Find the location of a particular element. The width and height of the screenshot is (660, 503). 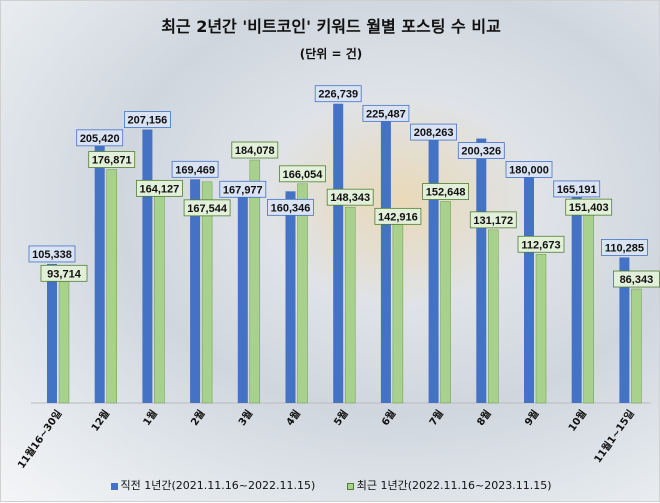

data-label: 110,285 is located at coordinates (624, 248).